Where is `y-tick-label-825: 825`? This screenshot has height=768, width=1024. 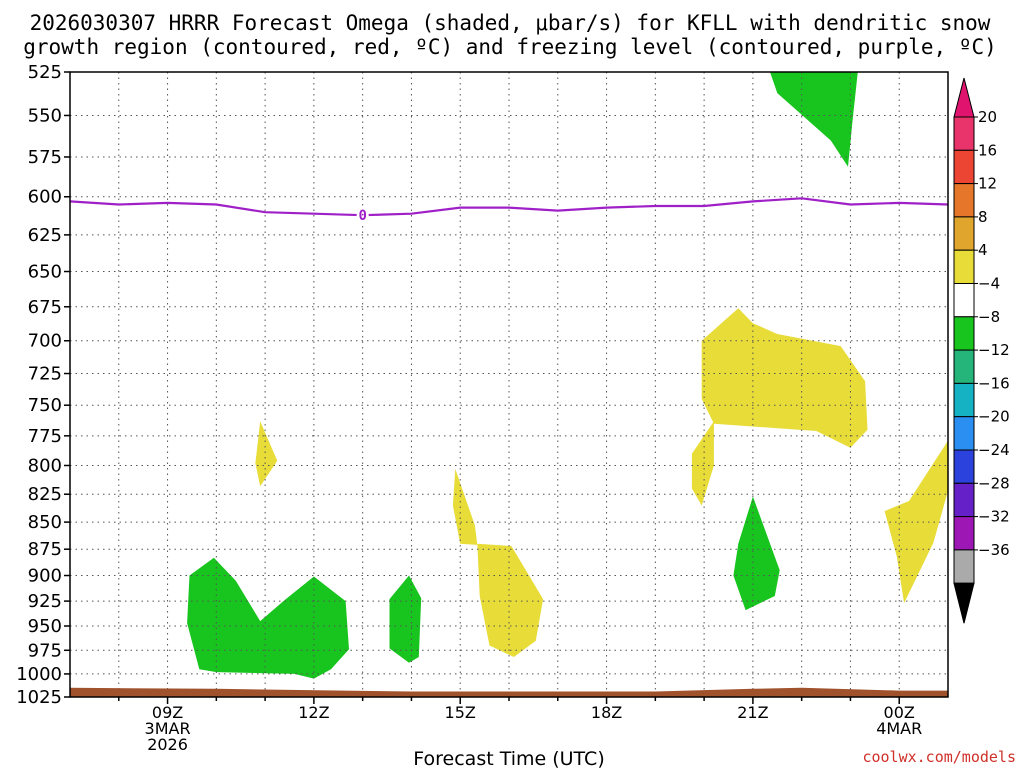
y-tick-label-825: 825 is located at coordinates (45, 494).